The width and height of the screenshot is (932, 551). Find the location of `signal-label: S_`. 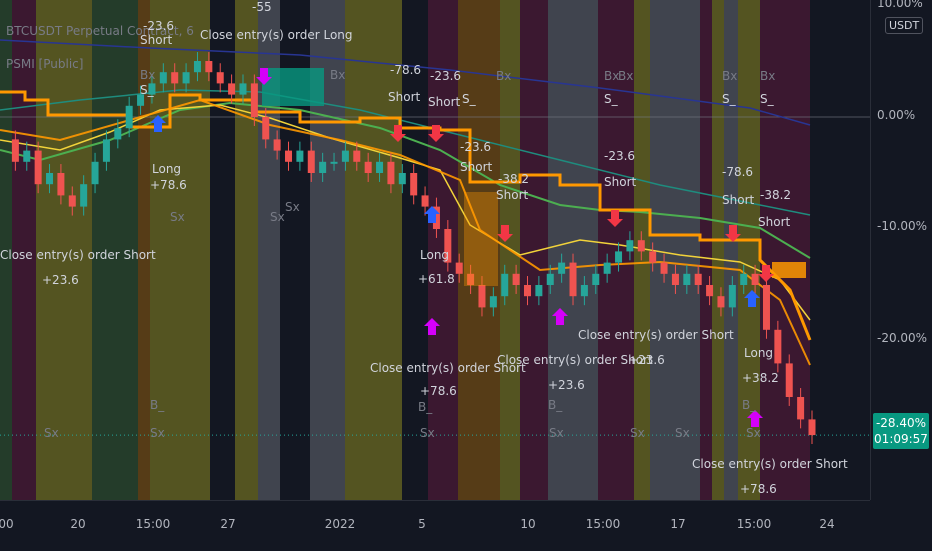

signal-label: S_ is located at coordinates (147, 90).